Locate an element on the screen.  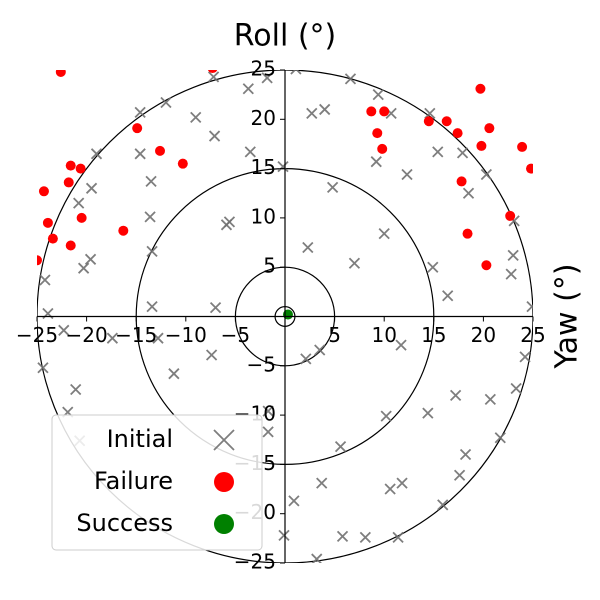
y-axis-label: Yaw (°) is located at coordinates (567, 316).